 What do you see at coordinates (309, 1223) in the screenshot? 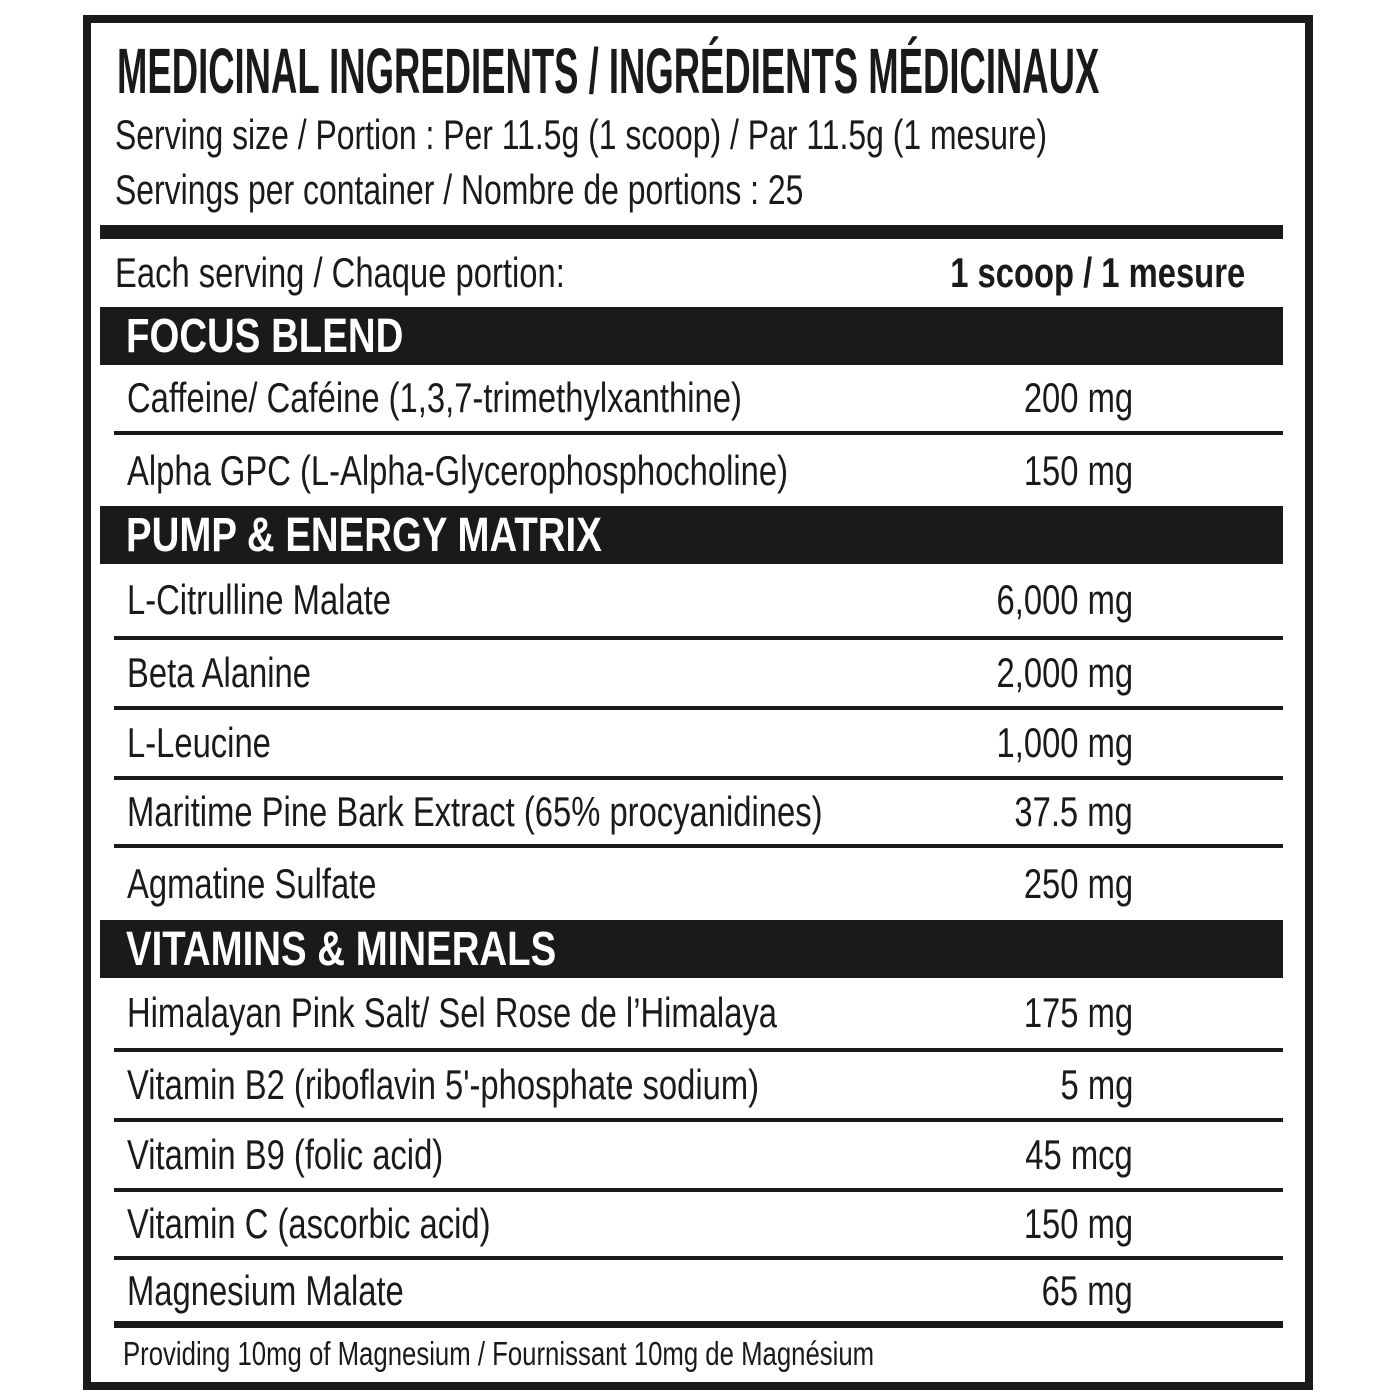
I see `ingredient-name: Vitamin C (ascorbic acid)` at bounding box center [309, 1223].